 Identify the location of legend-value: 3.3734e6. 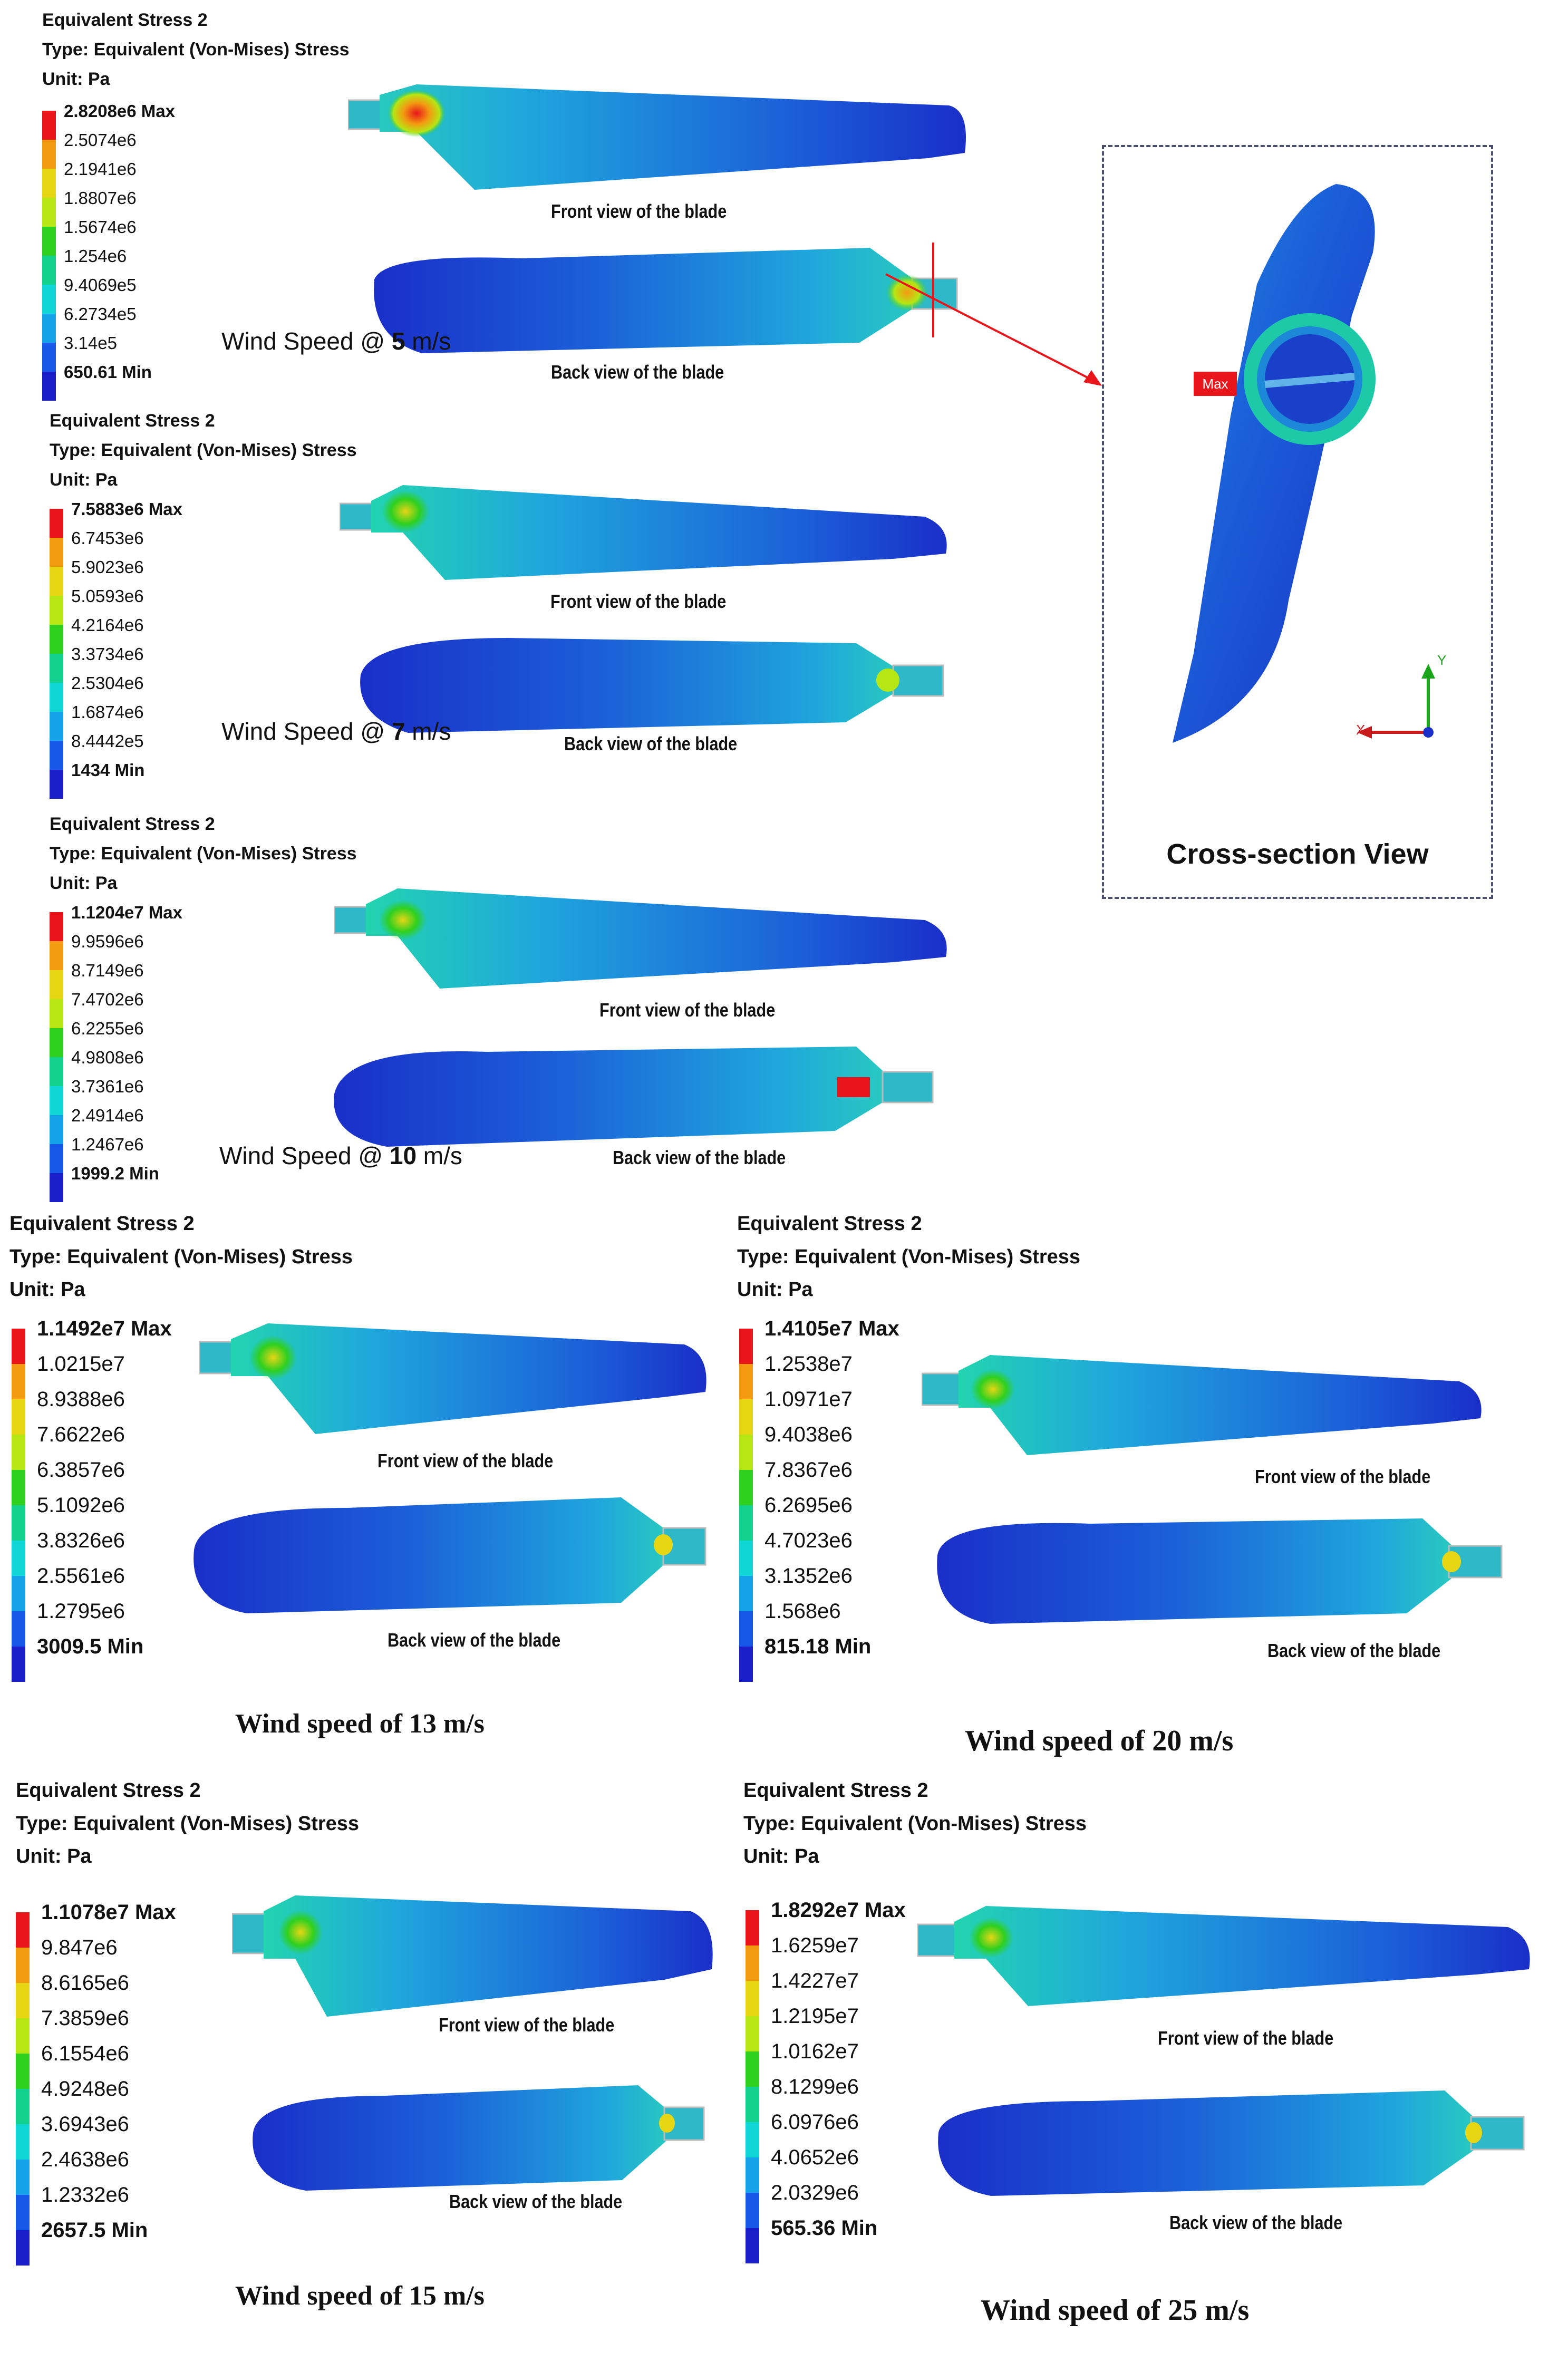
(107, 654).